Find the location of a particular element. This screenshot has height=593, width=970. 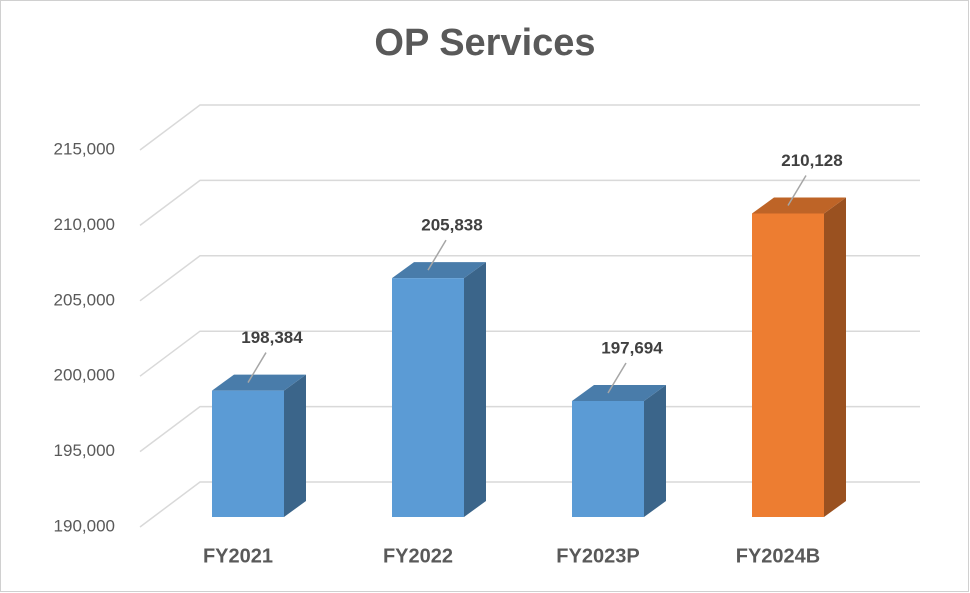

x-tick-label: FY2023P is located at coordinates (597, 556).